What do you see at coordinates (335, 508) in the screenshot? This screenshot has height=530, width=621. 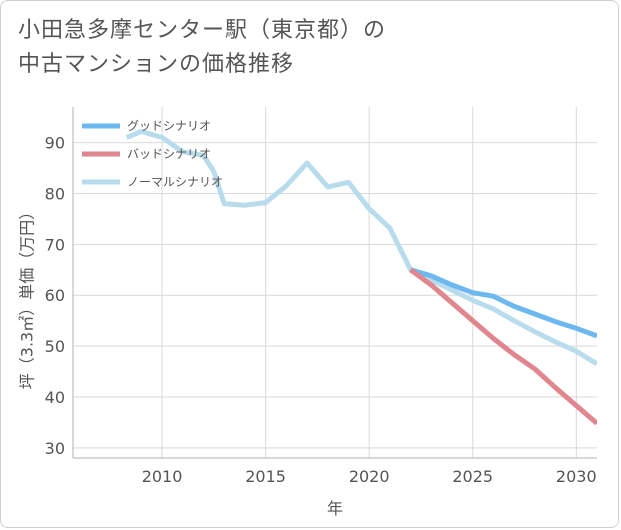 I see `x-axis-label: 年` at bounding box center [335, 508].